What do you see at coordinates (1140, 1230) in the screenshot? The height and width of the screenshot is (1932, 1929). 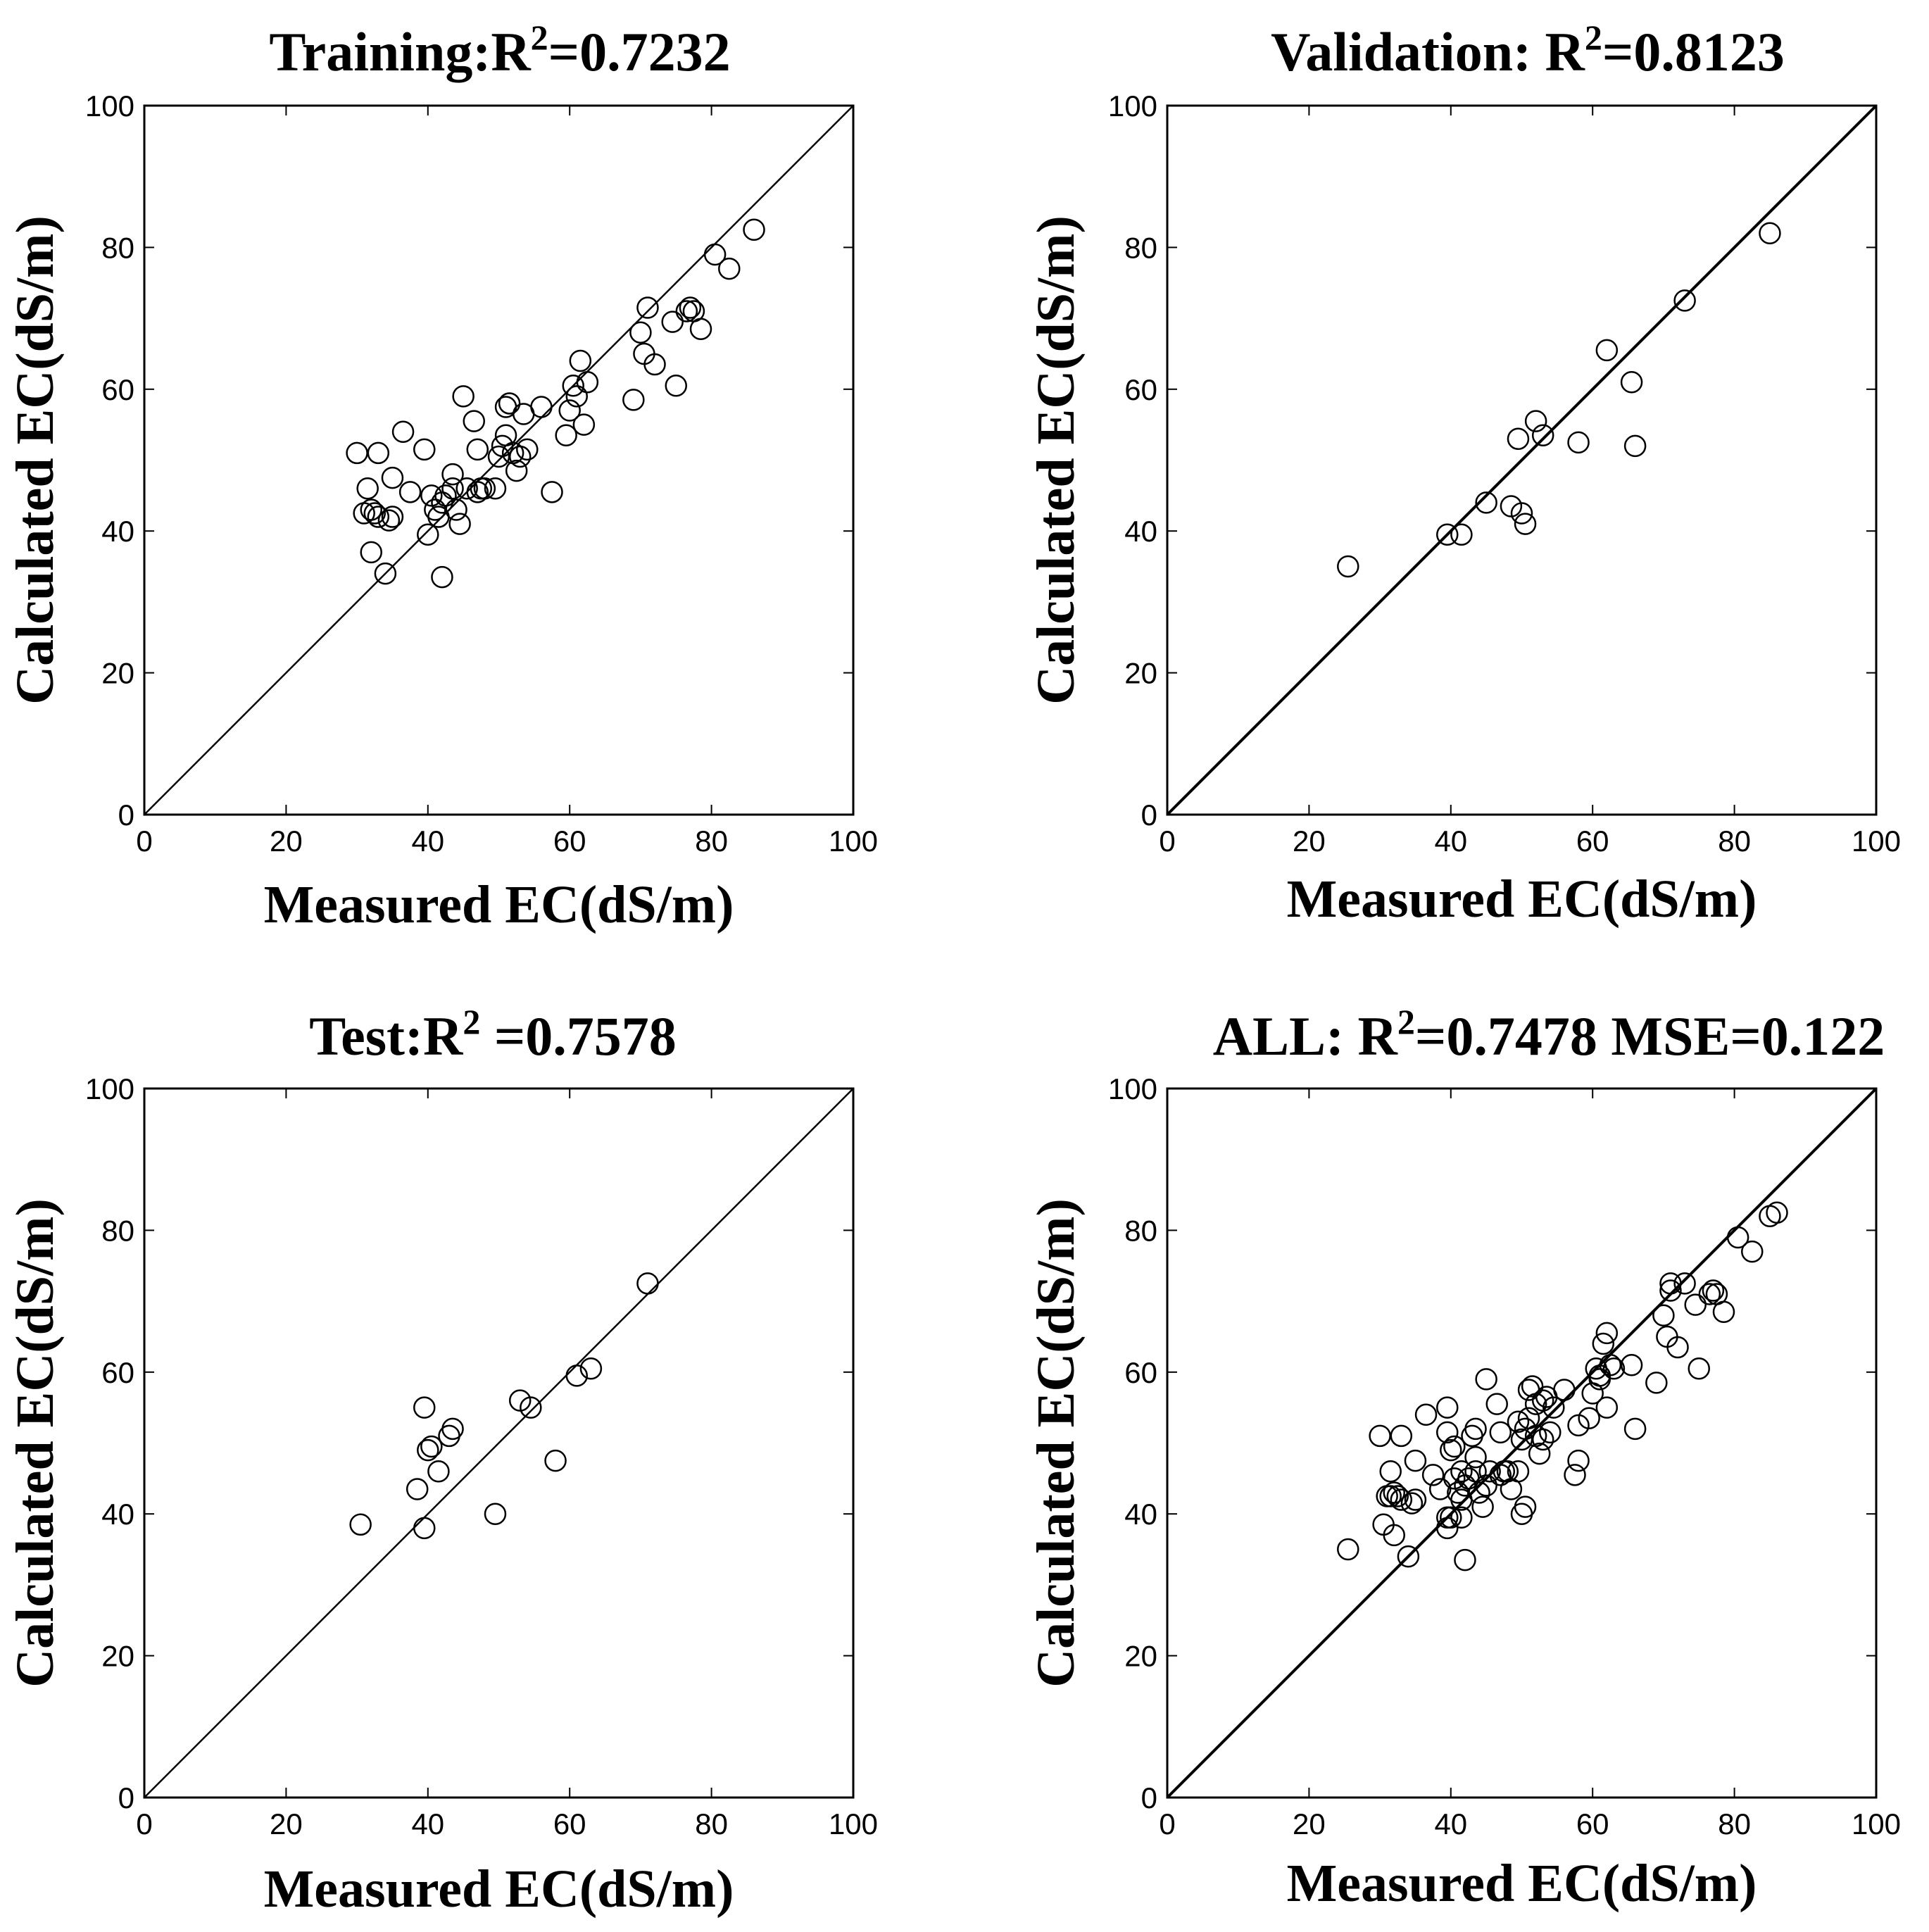 I see `y-tick-label: 80` at bounding box center [1140, 1230].